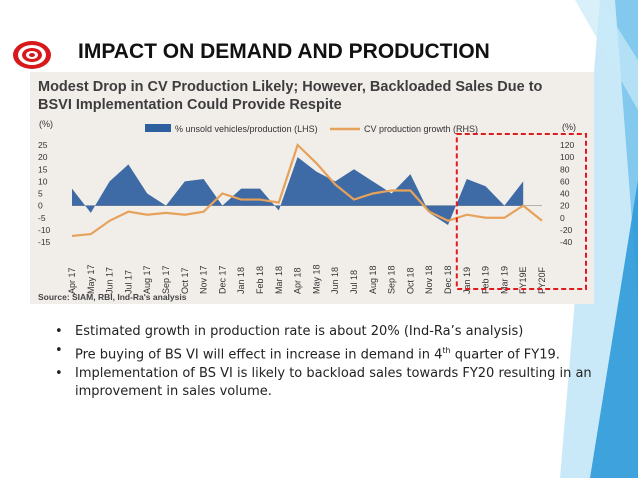  What do you see at coordinates (185, 280) in the screenshot?
I see `x-tick-label: Oct 17` at bounding box center [185, 280].